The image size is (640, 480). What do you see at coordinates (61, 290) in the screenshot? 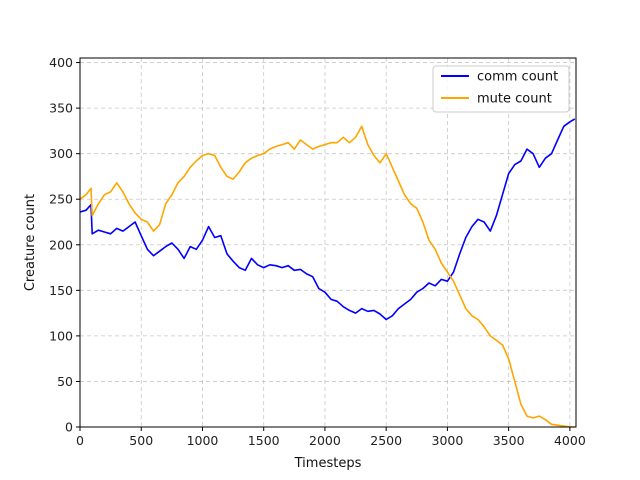
I see `y-tick-label: 150` at bounding box center [61, 290].